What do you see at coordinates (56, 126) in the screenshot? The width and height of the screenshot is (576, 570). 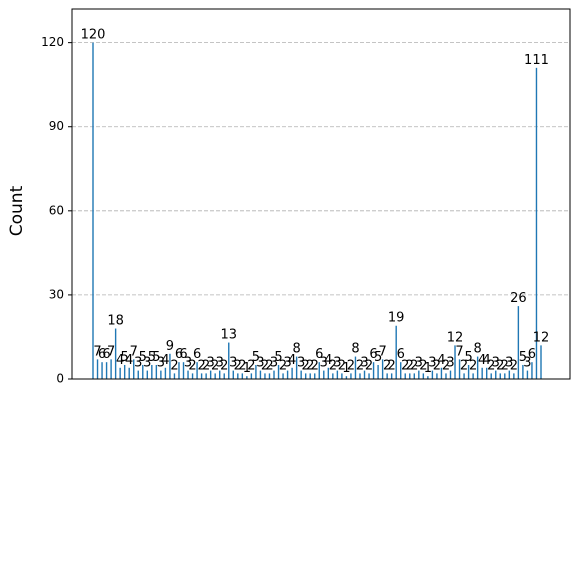 I see `y-tick-label: 90` at bounding box center [56, 126].